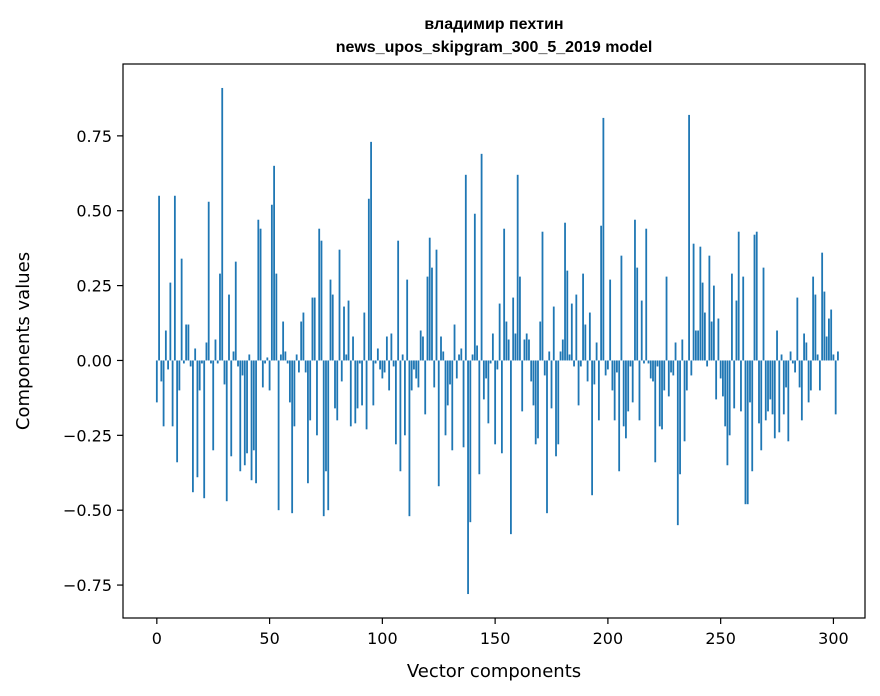  I want to click on y-tick-label-1: −0.50, so click(87, 510).